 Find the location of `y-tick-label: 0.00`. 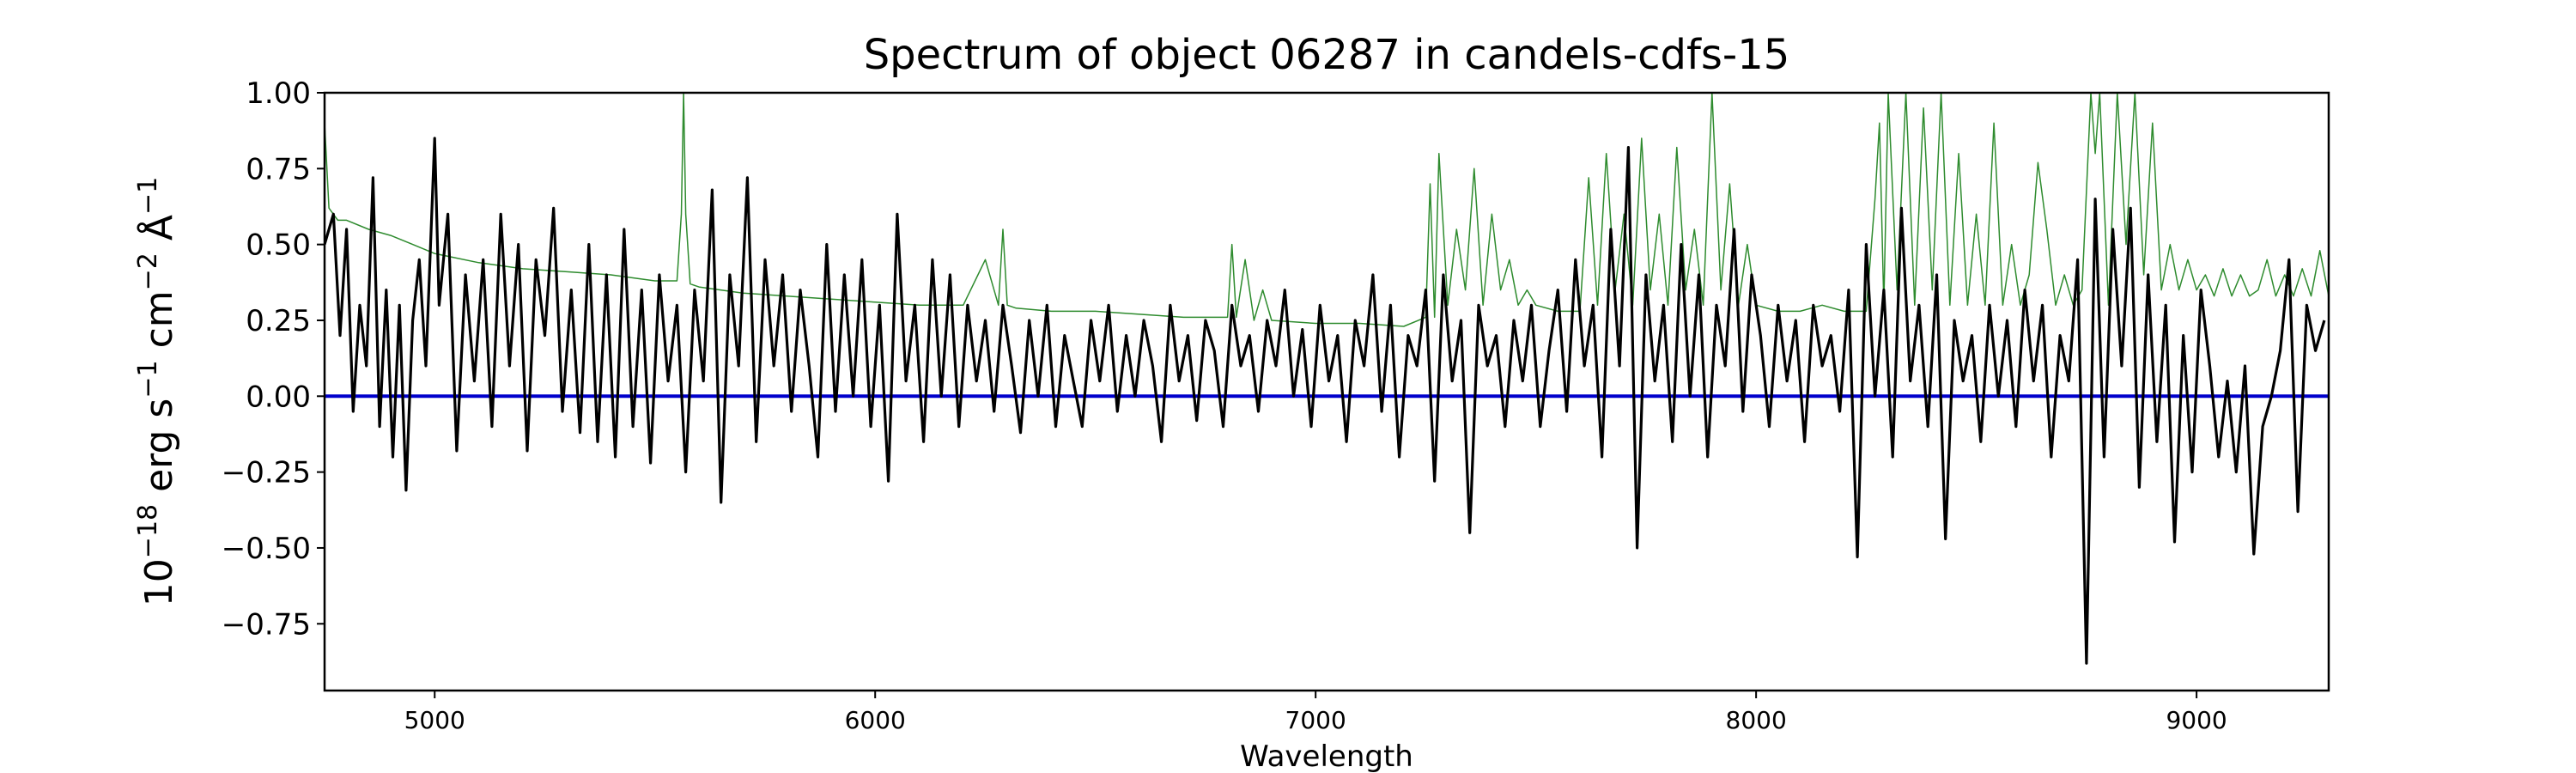

y-tick-label: 0.00 is located at coordinates (279, 397).